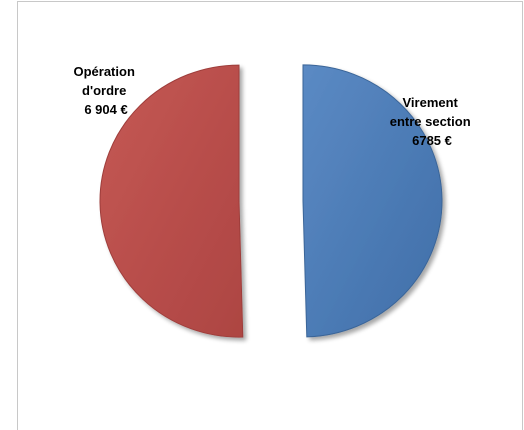  What do you see at coordinates (105, 90) in the screenshot?
I see `slice-label-0: Opération d'ordre 6 904 €` at bounding box center [105, 90].